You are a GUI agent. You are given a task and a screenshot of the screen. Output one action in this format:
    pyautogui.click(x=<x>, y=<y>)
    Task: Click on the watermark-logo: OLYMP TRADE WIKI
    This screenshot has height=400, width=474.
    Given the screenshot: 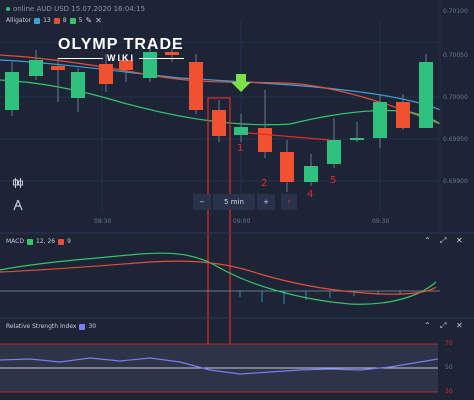 What is the action you would take?
    pyautogui.click(x=121, y=49)
    